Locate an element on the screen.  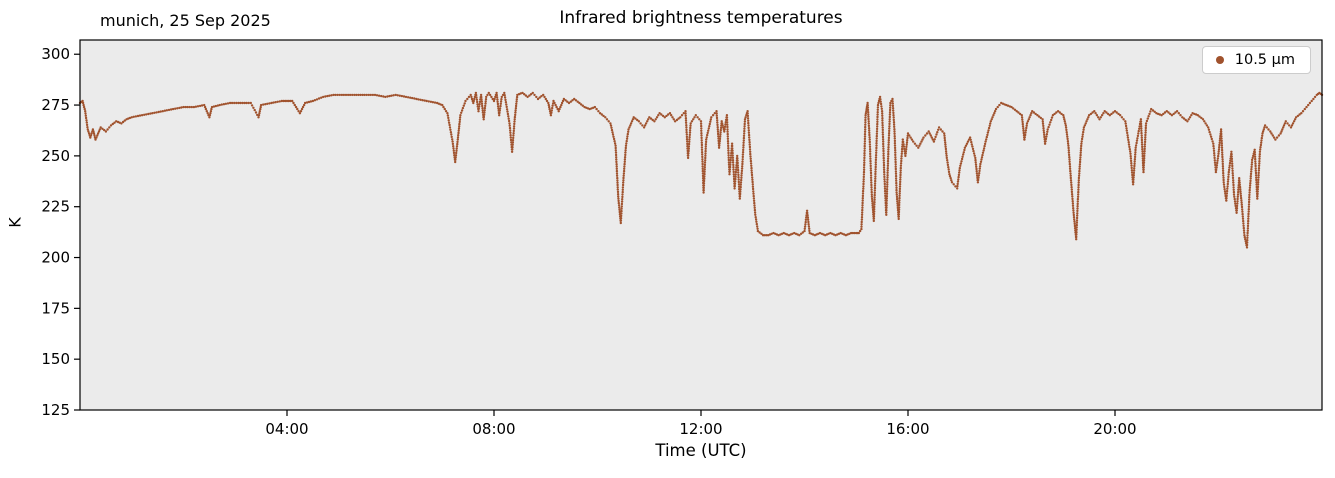
legend-marker-icon is located at coordinates (1219, 60).